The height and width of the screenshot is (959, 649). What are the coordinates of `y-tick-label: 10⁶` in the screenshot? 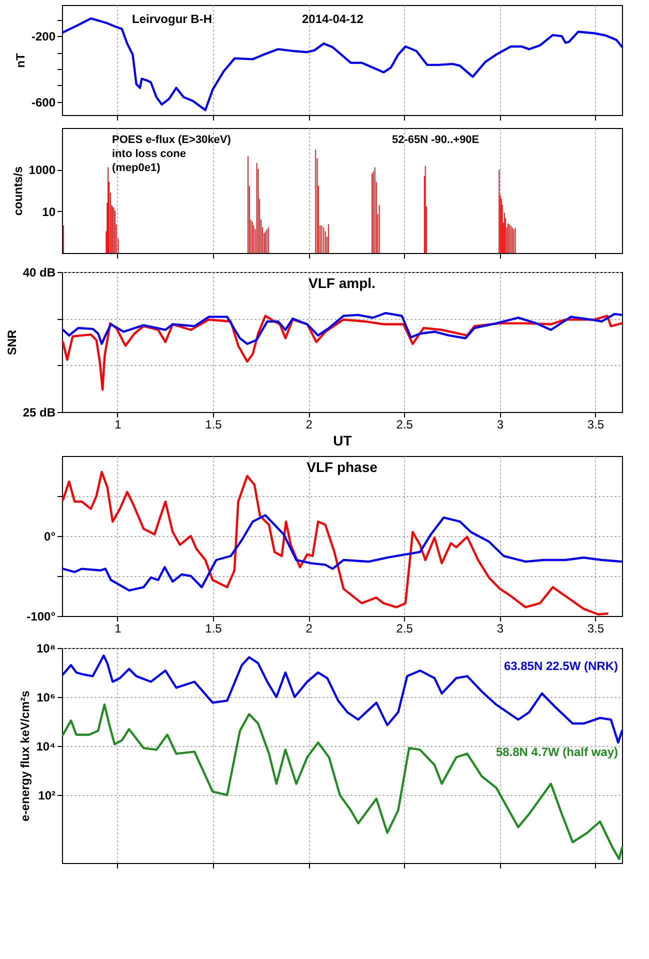 It's located at (46, 697).